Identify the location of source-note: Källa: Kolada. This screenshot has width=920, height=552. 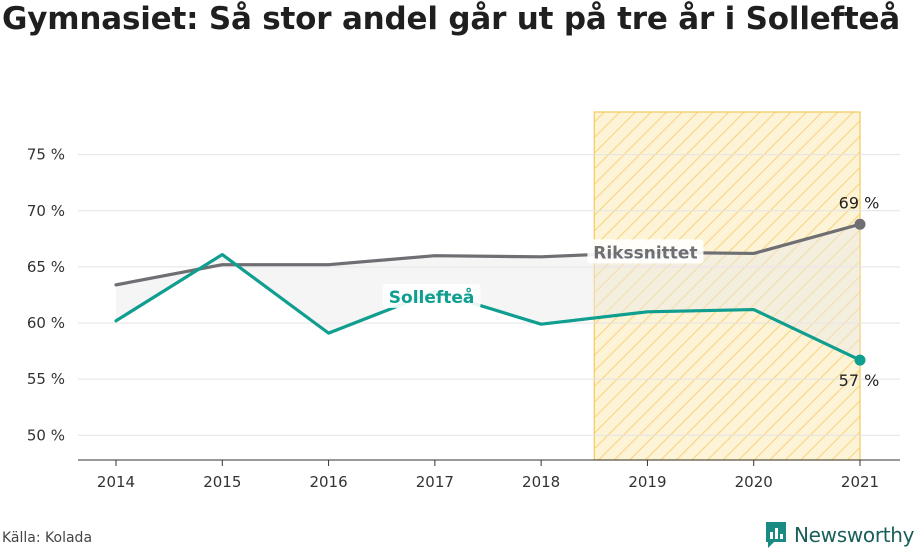
(47, 538).